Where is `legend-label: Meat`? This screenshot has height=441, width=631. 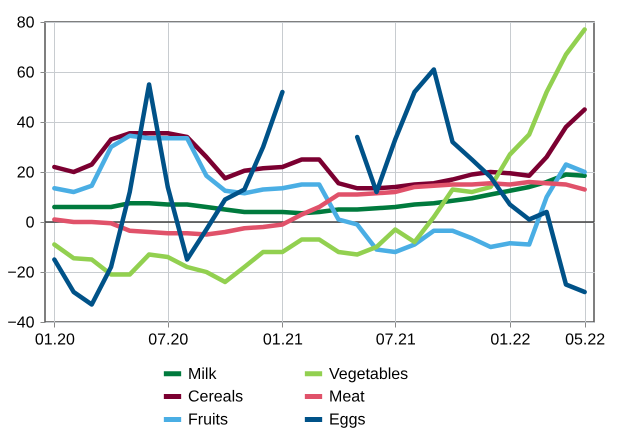
legend-label: Meat is located at coordinates (347, 397).